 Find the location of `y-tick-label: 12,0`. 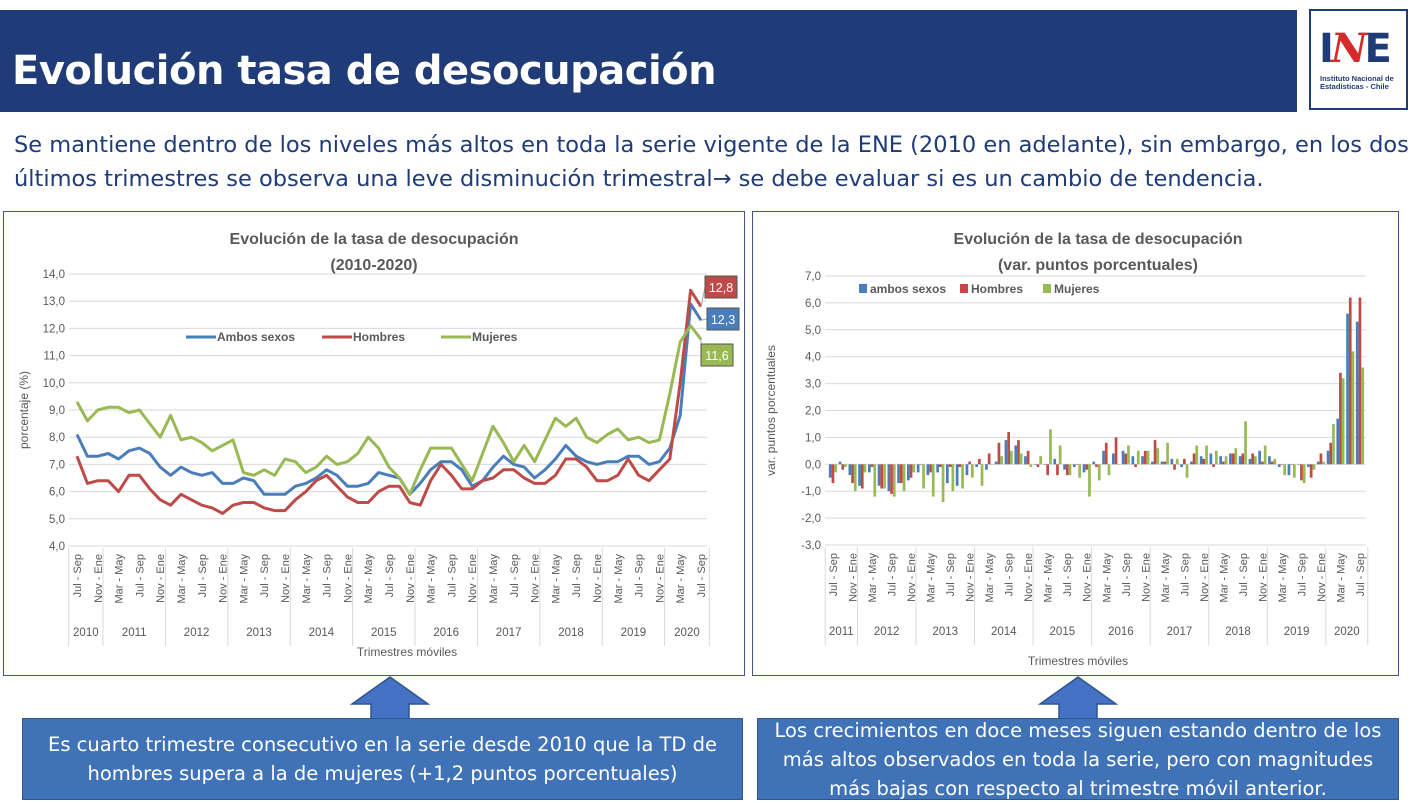

y-tick-label: 12,0 is located at coordinates (54, 329).